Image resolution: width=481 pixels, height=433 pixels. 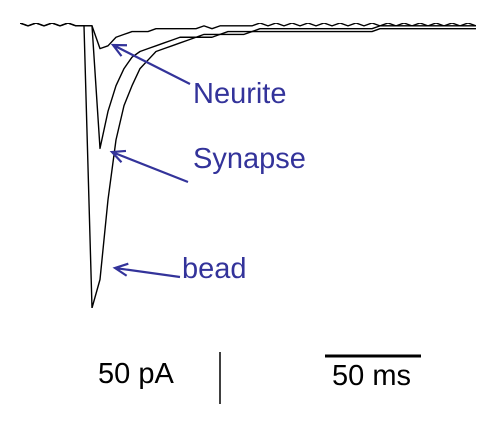 I want to click on series-label: Neurite, so click(x=239, y=94).